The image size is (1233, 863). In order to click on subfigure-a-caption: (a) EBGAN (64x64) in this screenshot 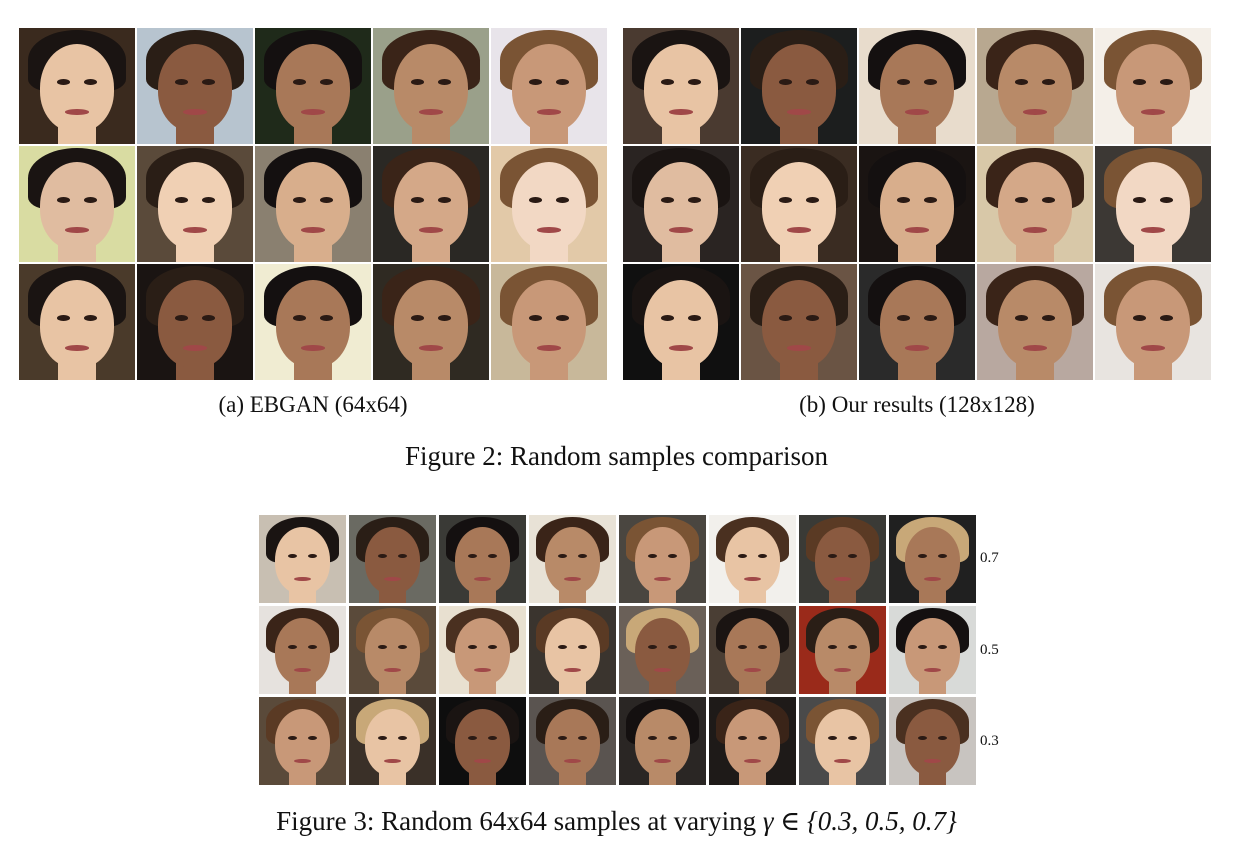, I will do `click(313, 404)`.